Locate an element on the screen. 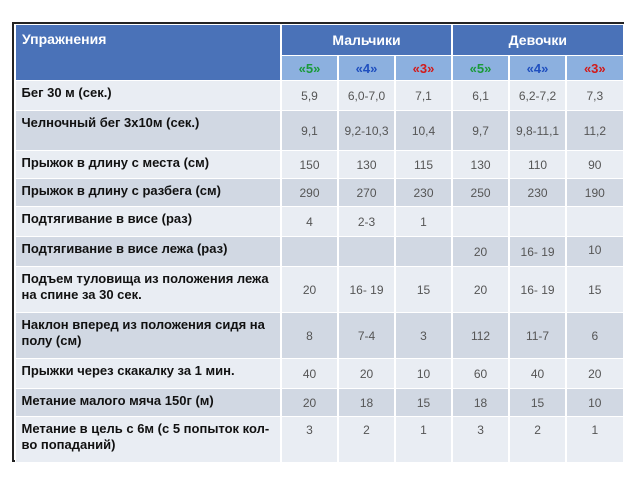 The height and width of the screenshot is (480, 640). boys-value-grade-5: 40 is located at coordinates (309, 373).